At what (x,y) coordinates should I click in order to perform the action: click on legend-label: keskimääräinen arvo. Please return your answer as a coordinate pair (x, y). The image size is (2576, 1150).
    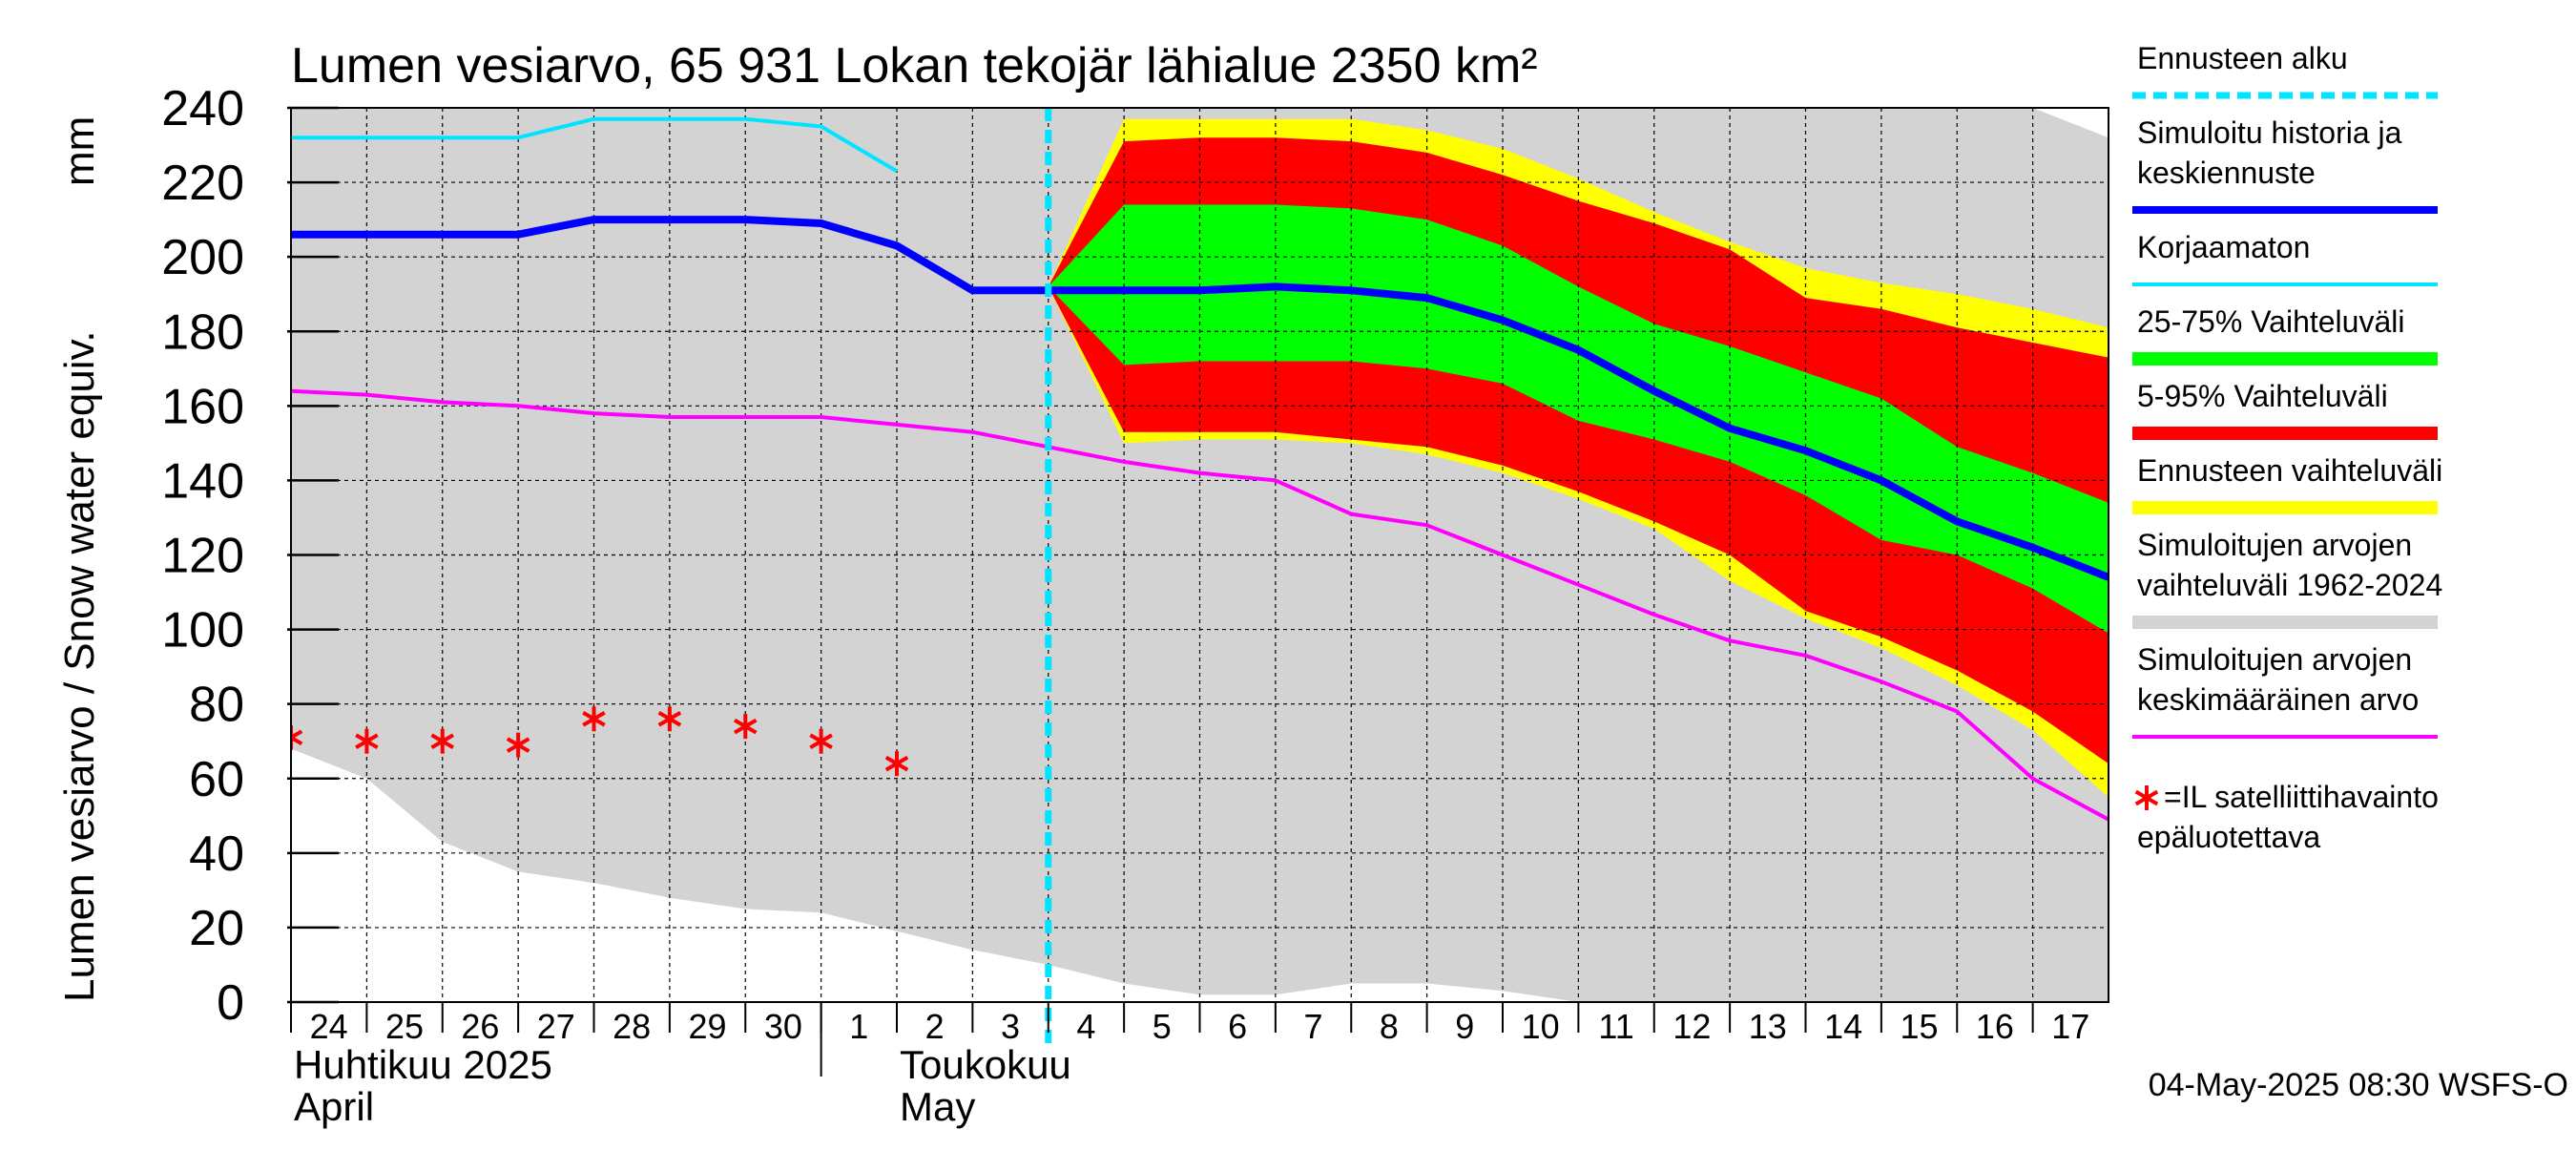
    Looking at the image, I should click on (2278, 699).